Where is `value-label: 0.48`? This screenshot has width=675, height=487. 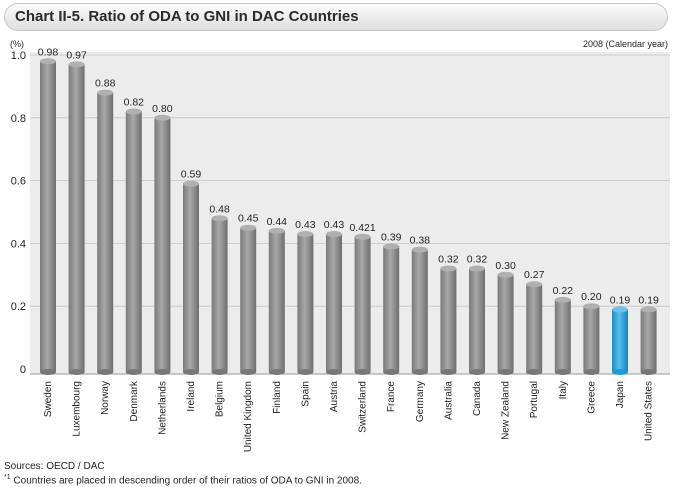
value-label: 0.48 is located at coordinates (219, 209).